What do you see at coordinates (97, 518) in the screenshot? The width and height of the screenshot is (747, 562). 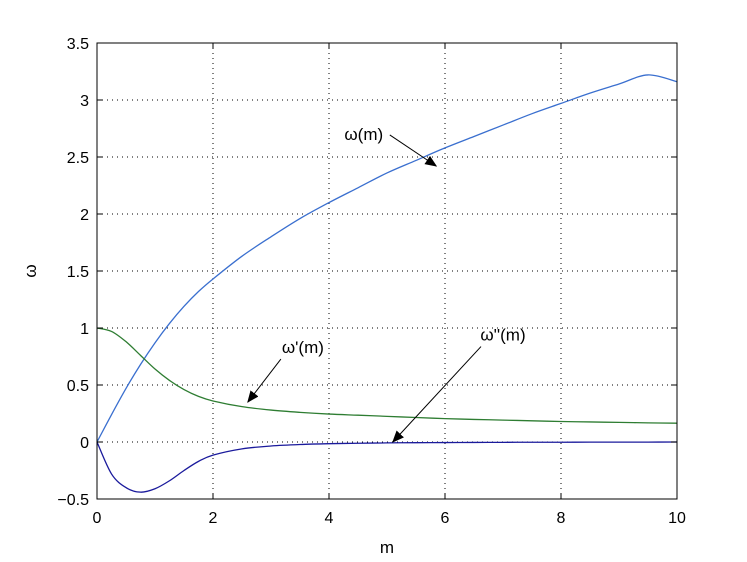 I see `x-tick-label: 0` at bounding box center [97, 518].